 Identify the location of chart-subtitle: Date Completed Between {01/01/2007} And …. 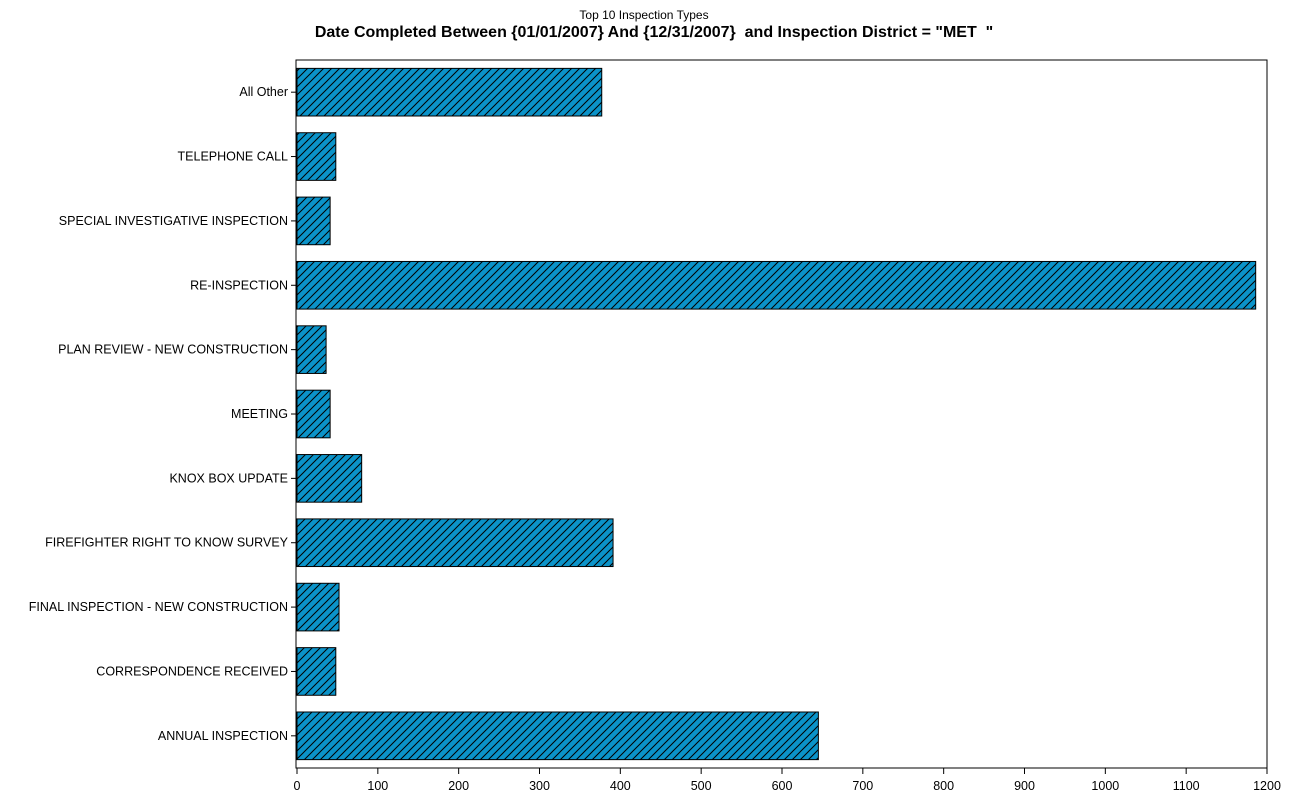
(654, 32).